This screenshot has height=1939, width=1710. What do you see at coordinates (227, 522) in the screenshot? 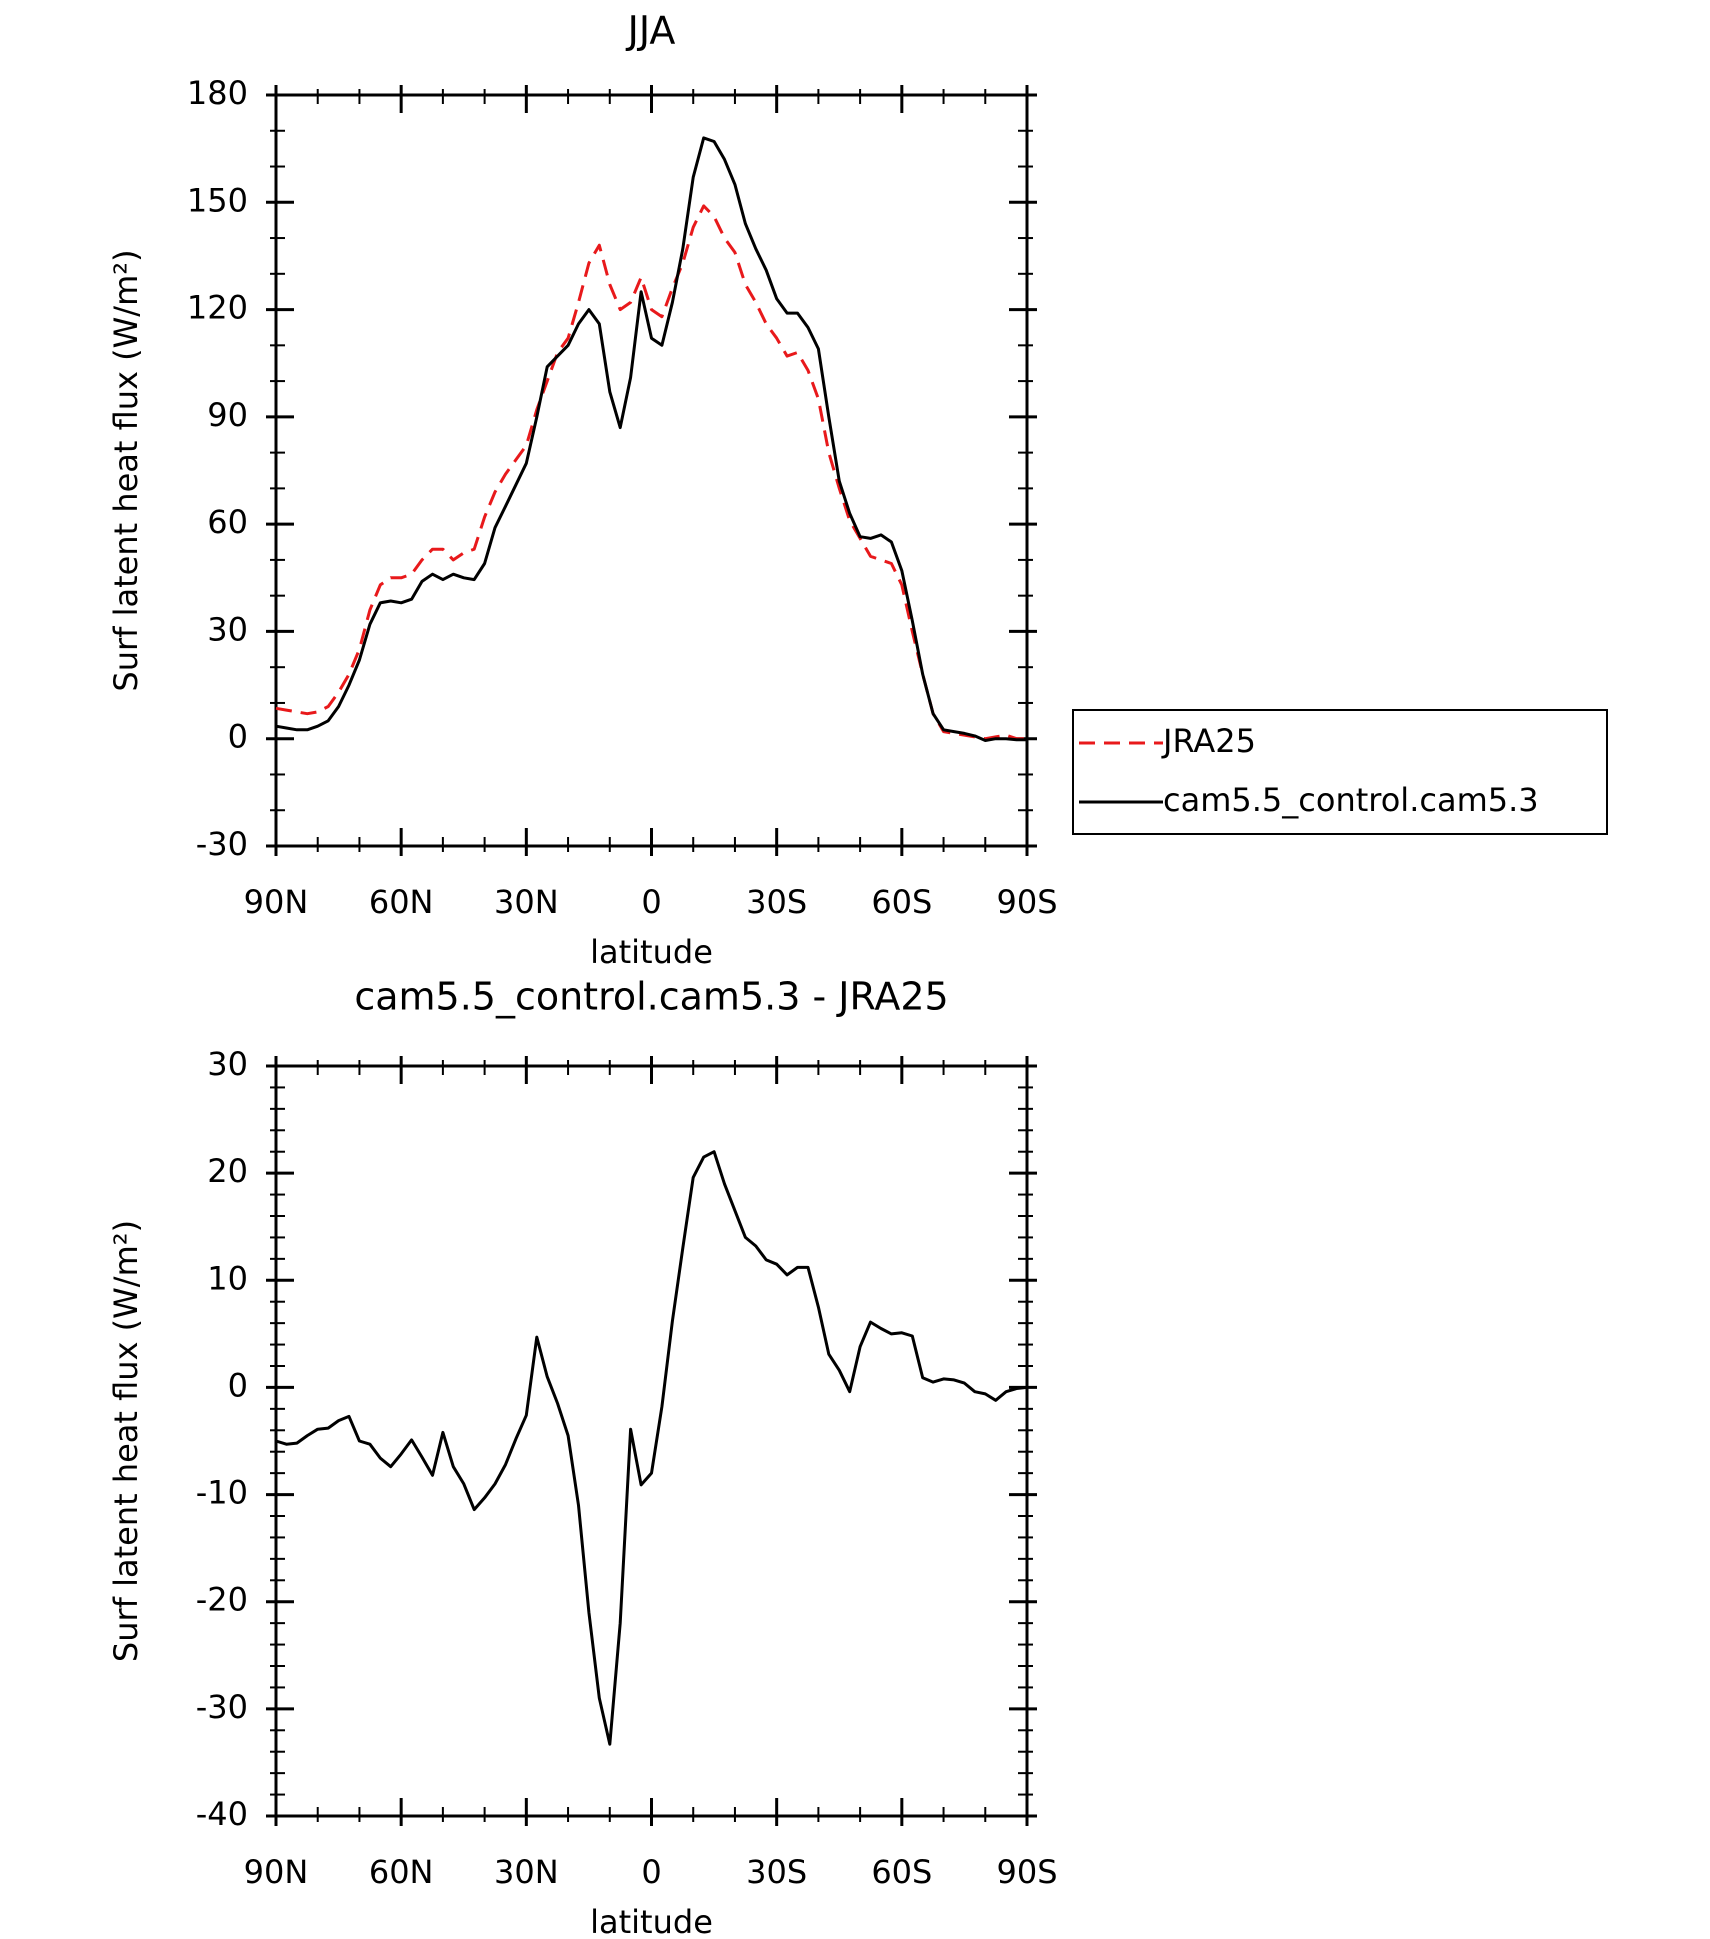
I see `y-tick-label: 60` at bounding box center [227, 522].